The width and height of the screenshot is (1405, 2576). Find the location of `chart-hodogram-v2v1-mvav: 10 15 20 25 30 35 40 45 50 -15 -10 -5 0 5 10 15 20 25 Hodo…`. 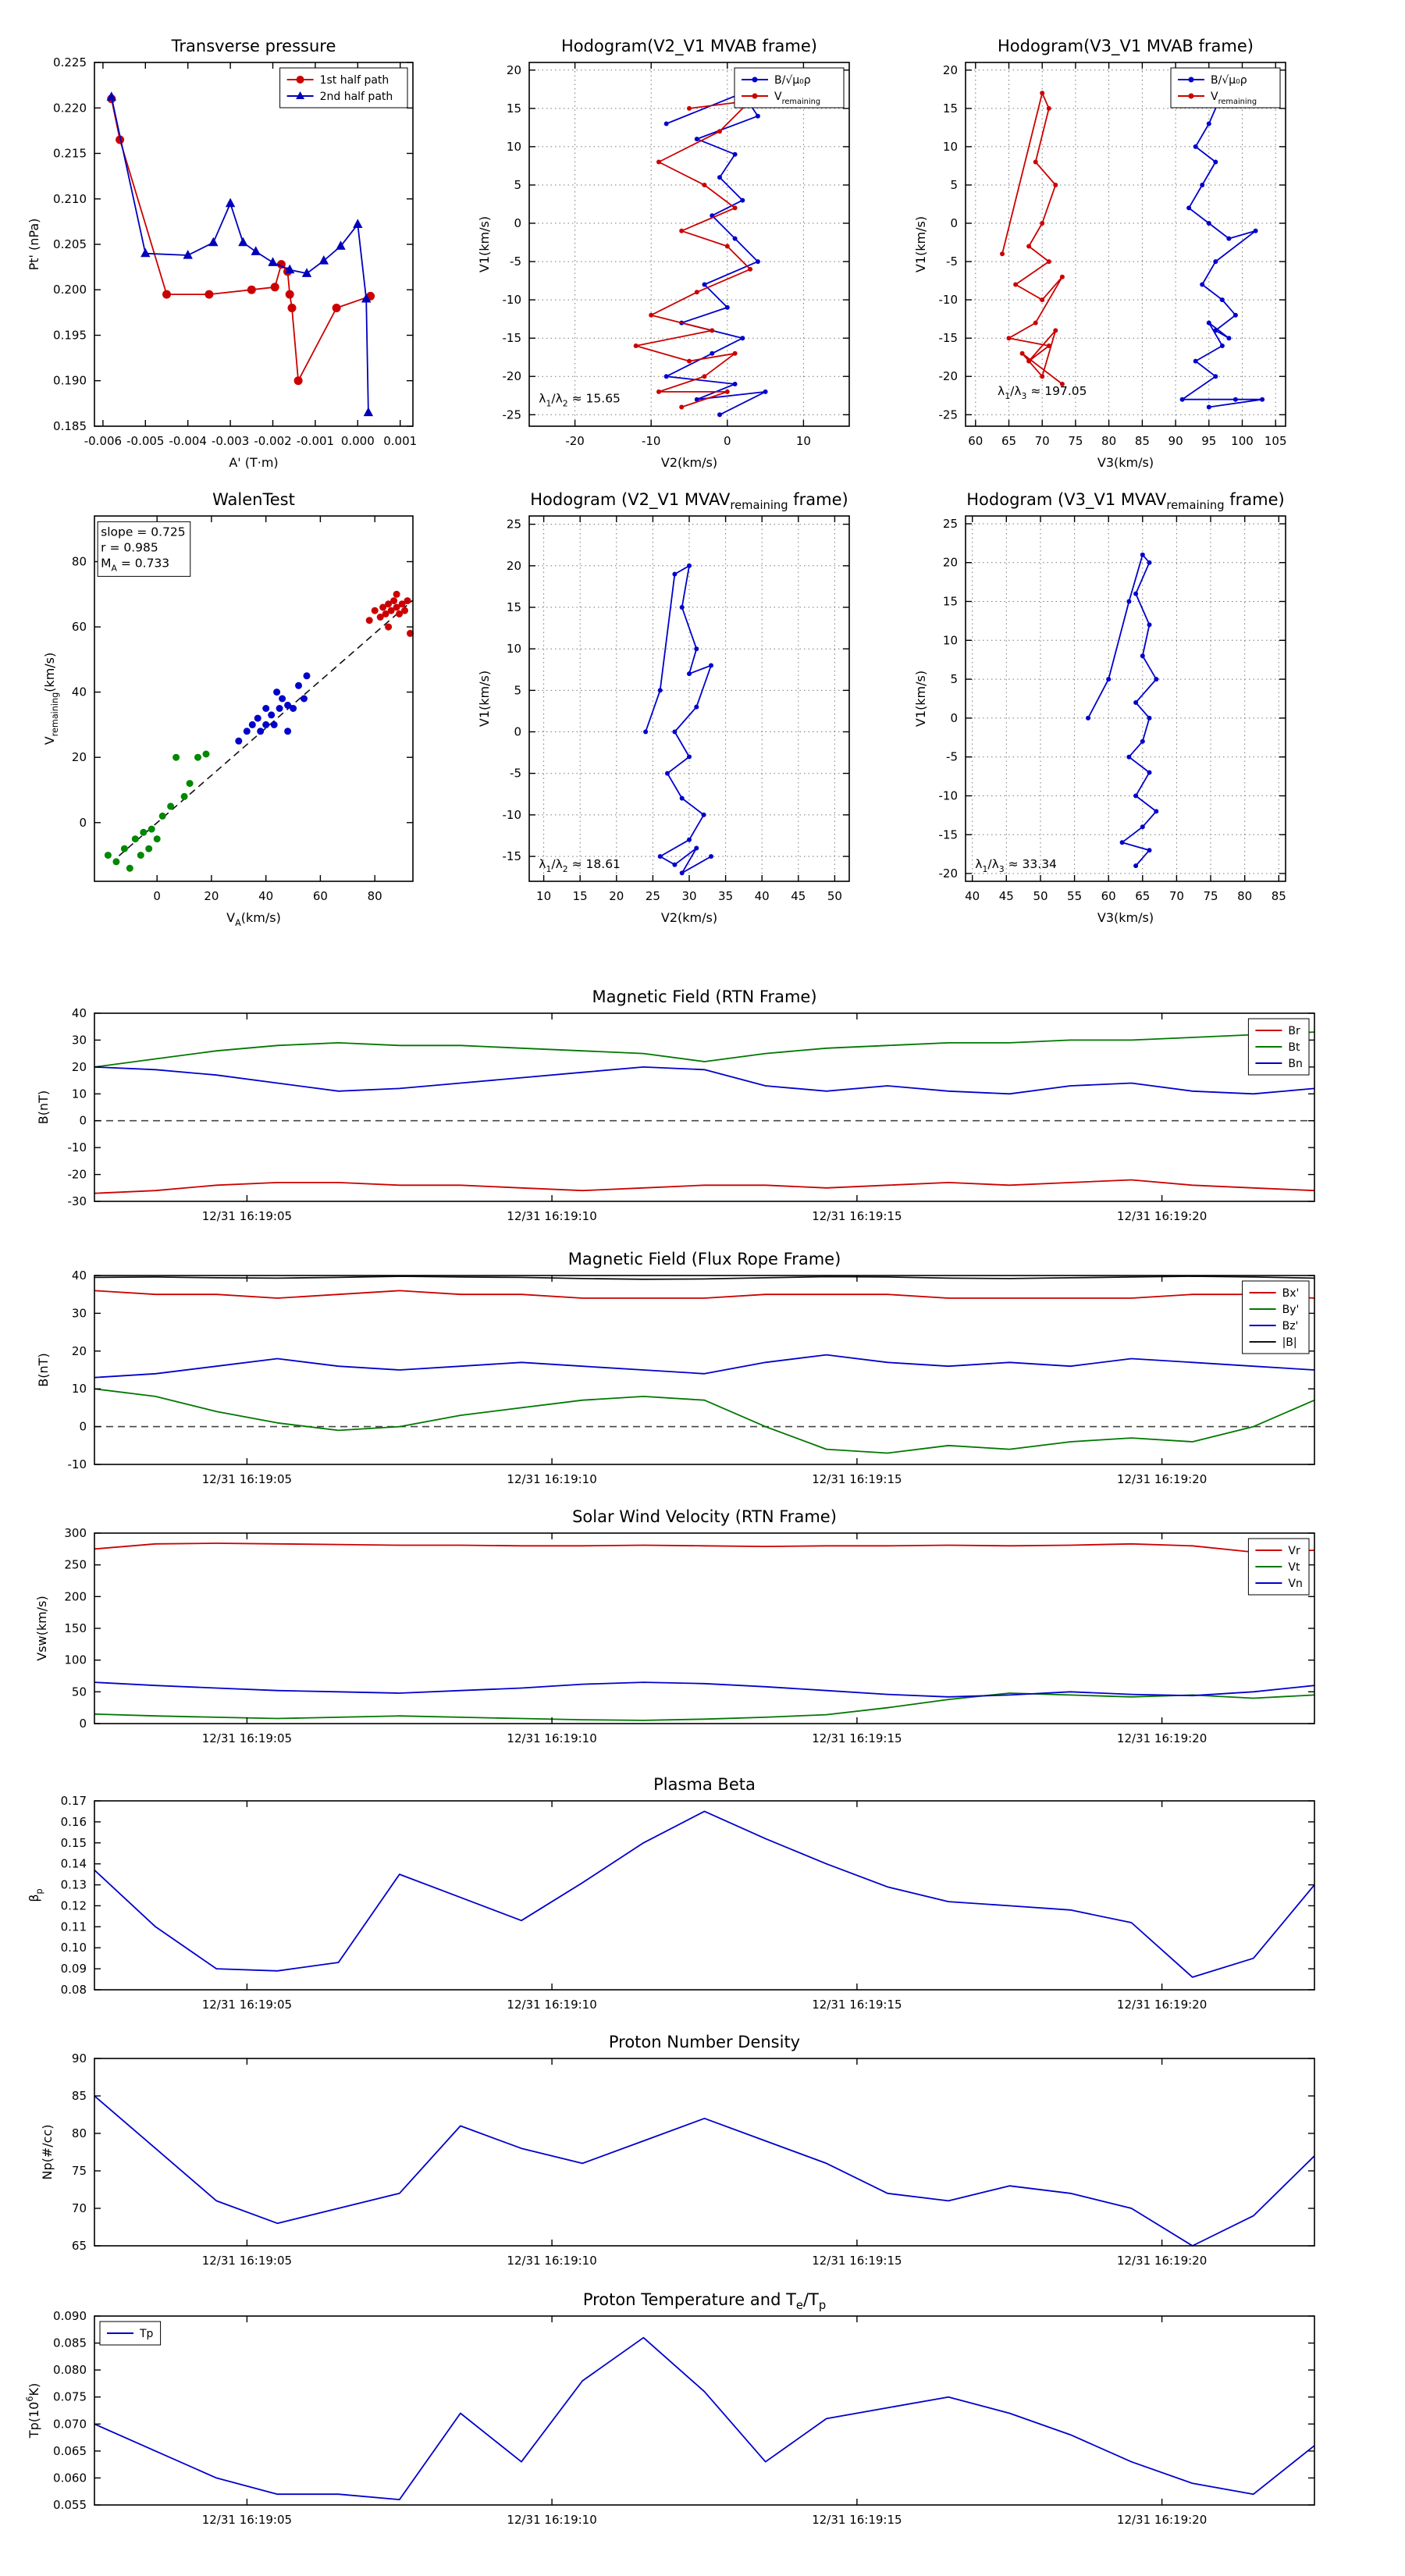

chart-hodogram-v2v1-mvav: 10 15 20 25 30 35 40 45 50 -15 -10 -5 0 5 10 15 20 25 Hodo… is located at coordinates (663, 707).